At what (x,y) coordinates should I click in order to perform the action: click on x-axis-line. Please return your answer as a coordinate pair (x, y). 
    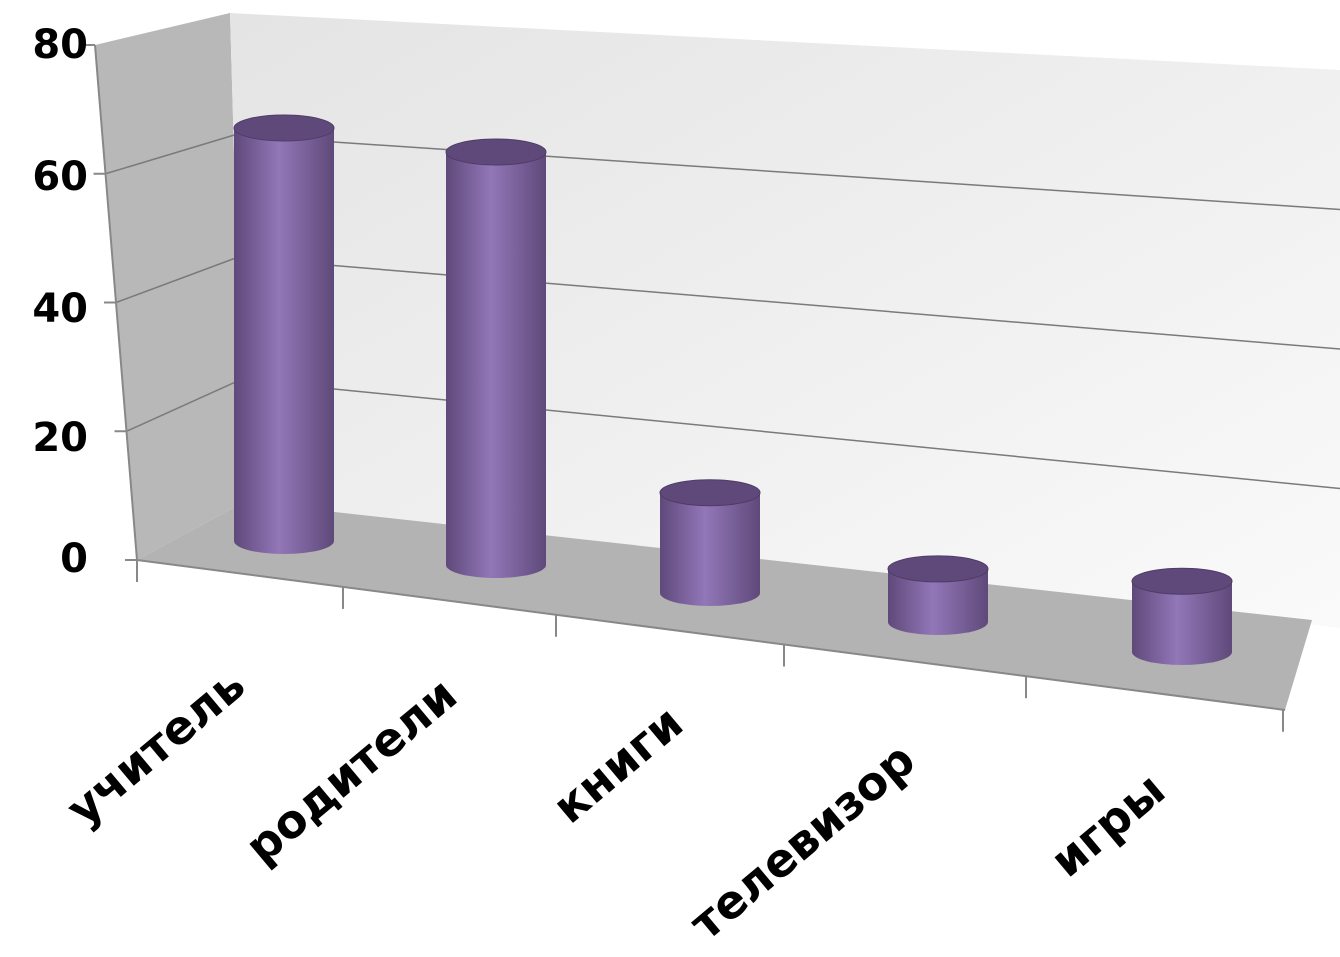
    Looking at the image, I should click on (711, 635).